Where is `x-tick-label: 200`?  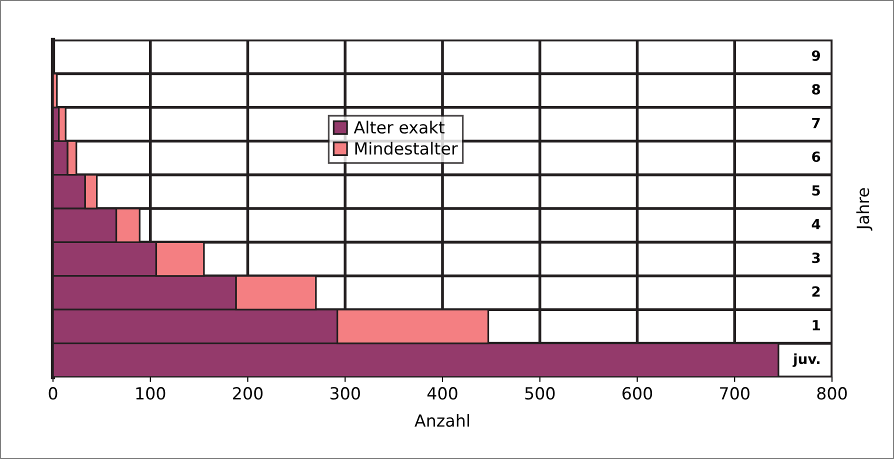
x-tick-label: 200 is located at coordinates (248, 393).